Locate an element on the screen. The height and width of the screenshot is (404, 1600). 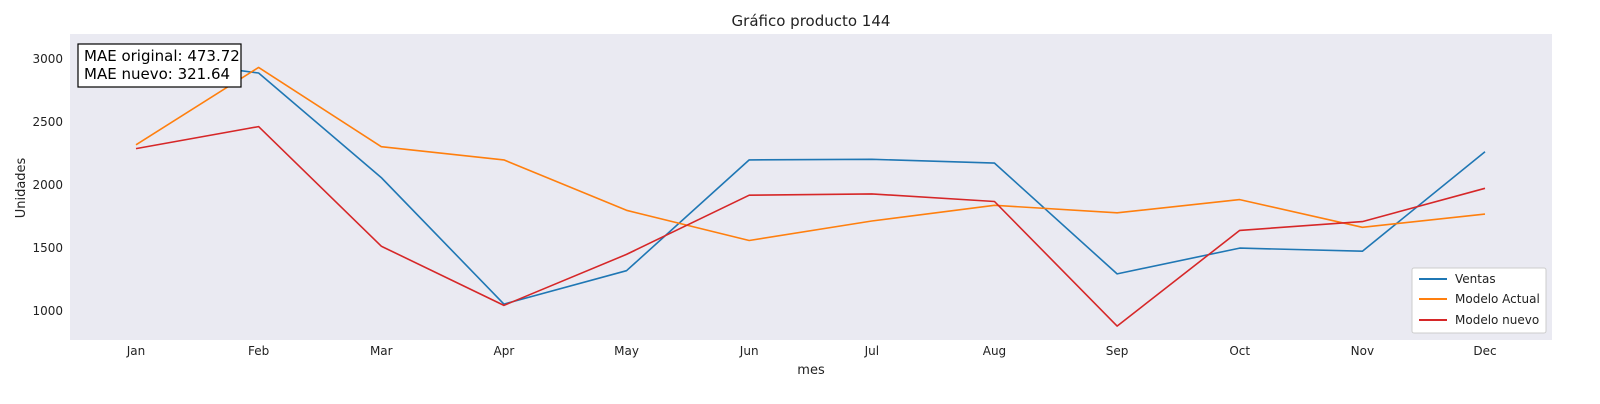
legend-label-modelo-actual: Modelo Actual is located at coordinates (1497, 299).